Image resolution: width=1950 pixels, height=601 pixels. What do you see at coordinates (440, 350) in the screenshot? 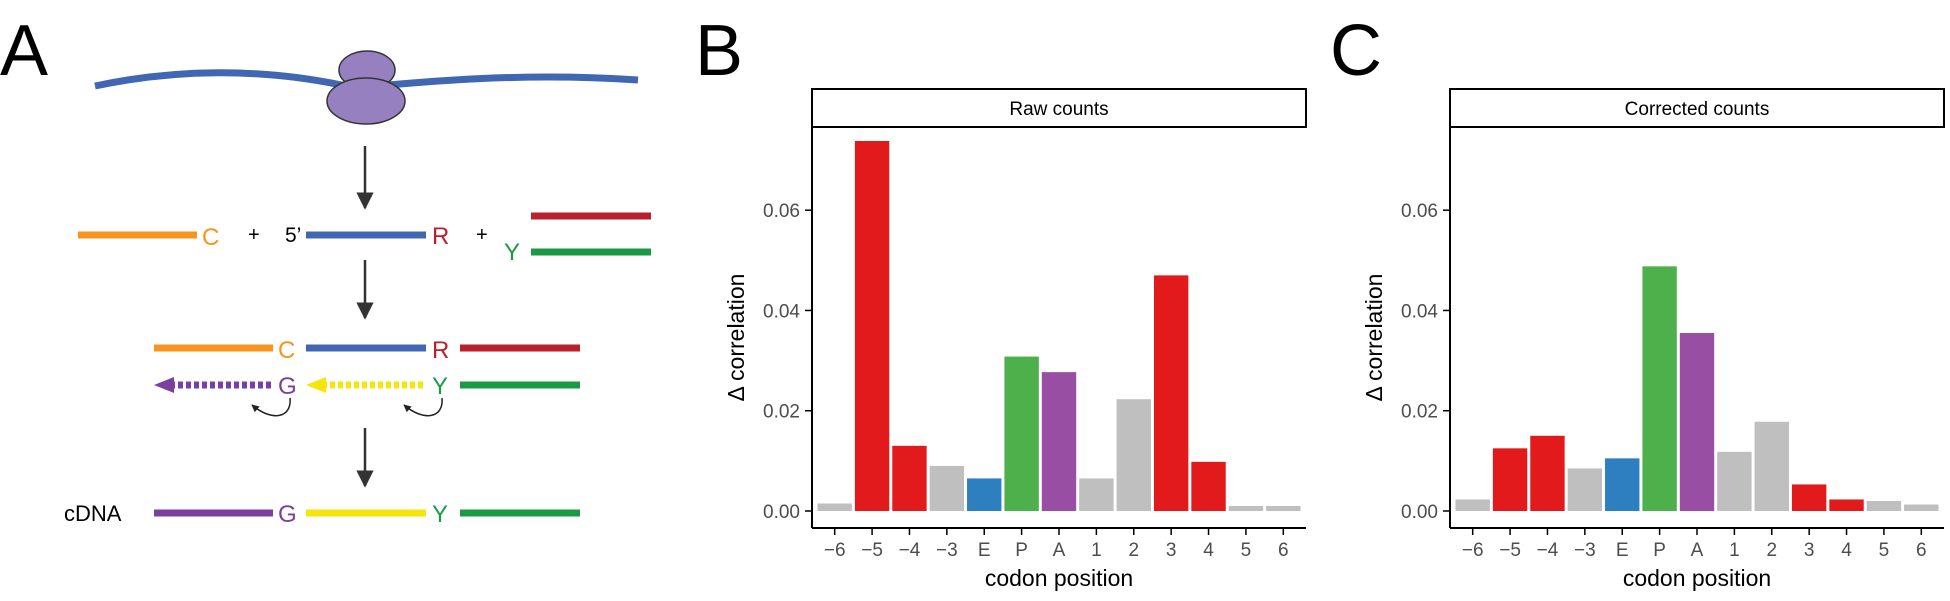
I see `row2-r: R` at bounding box center [440, 350].